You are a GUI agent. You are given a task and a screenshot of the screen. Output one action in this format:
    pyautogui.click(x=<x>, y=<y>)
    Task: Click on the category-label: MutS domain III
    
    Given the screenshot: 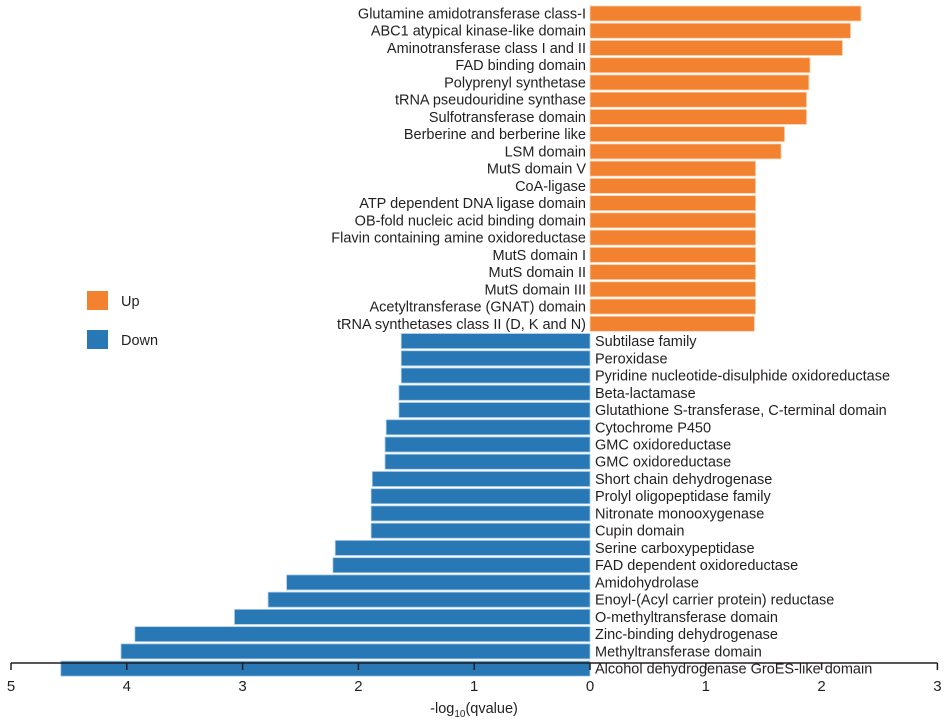 What is the action you would take?
    pyautogui.click(x=535, y=290)
    